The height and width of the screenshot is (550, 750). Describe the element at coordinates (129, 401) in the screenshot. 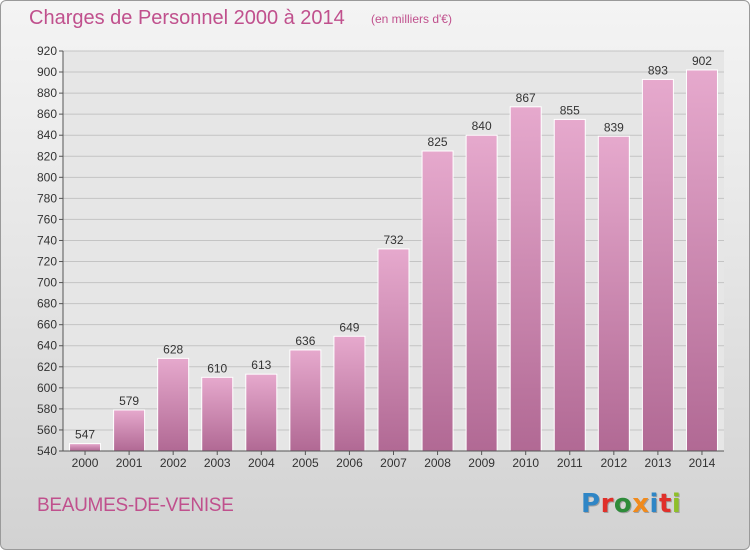

I see `bar-value-label: 579` at that location.